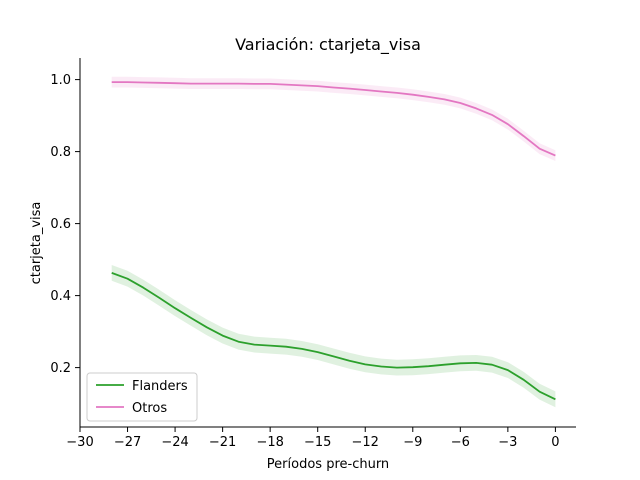 This screenshot has height=480, width=640. I want to click on x-axis-label: Períodos pre-churn, so click(328, 464).